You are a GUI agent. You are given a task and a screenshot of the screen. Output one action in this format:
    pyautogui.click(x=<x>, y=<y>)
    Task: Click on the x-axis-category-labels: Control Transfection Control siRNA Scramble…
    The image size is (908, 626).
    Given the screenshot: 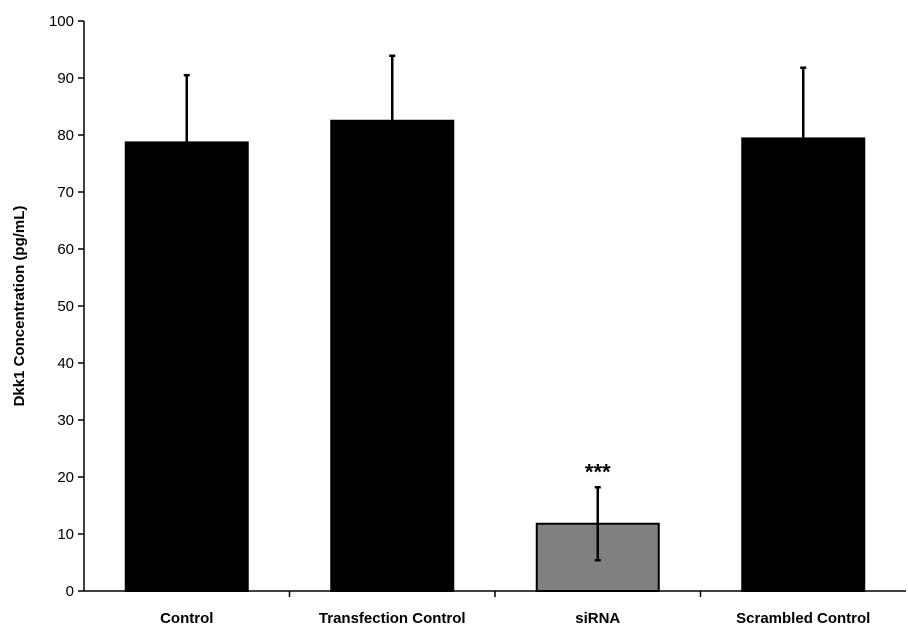 What is the action you would take?
    pyautogui.click(x=515, y=608)
    